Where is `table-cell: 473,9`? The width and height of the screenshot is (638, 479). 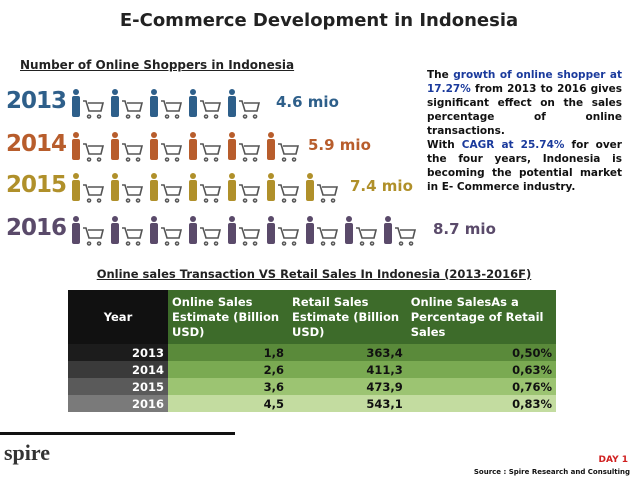 table-cell: 473,9 is located at coordinates (347, 386).